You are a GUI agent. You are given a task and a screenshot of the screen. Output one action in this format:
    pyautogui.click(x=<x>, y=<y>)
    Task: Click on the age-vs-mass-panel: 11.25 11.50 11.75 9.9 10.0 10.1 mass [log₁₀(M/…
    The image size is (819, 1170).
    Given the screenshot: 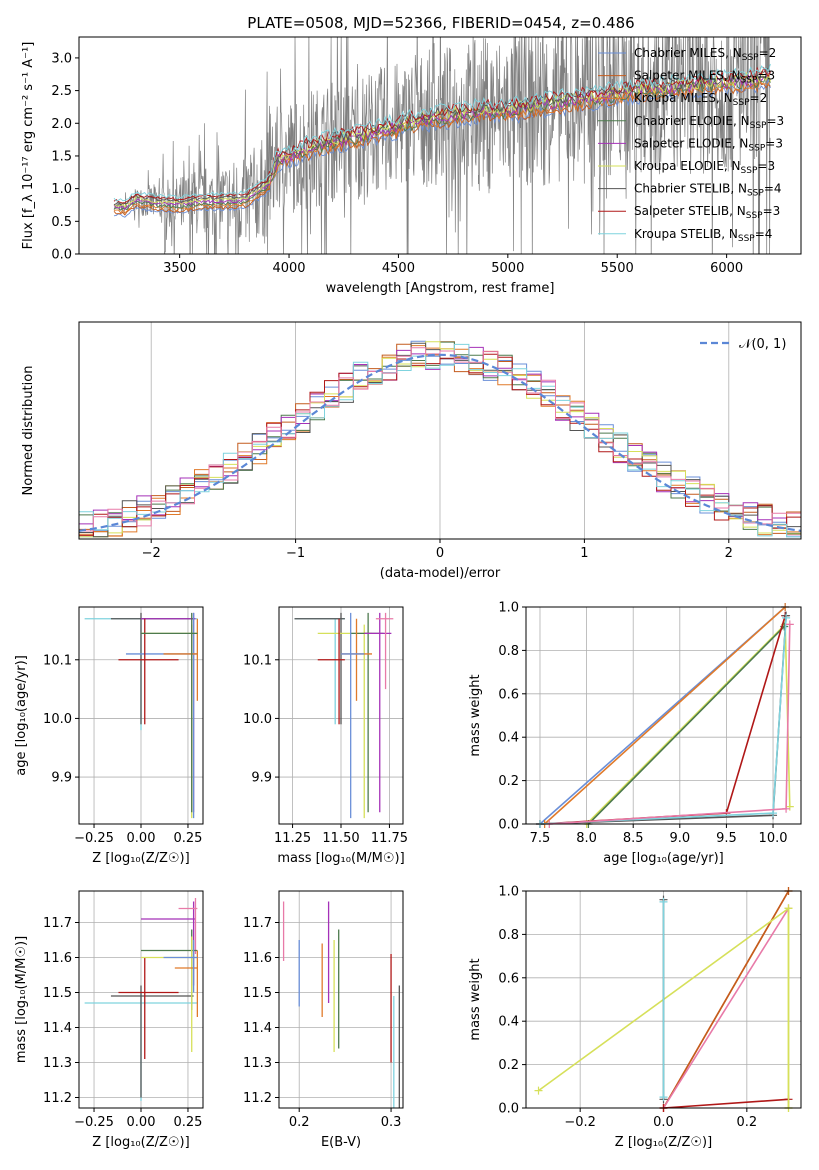 What is the action you would take?
    pyautogui.click(x=325, y=736)
    